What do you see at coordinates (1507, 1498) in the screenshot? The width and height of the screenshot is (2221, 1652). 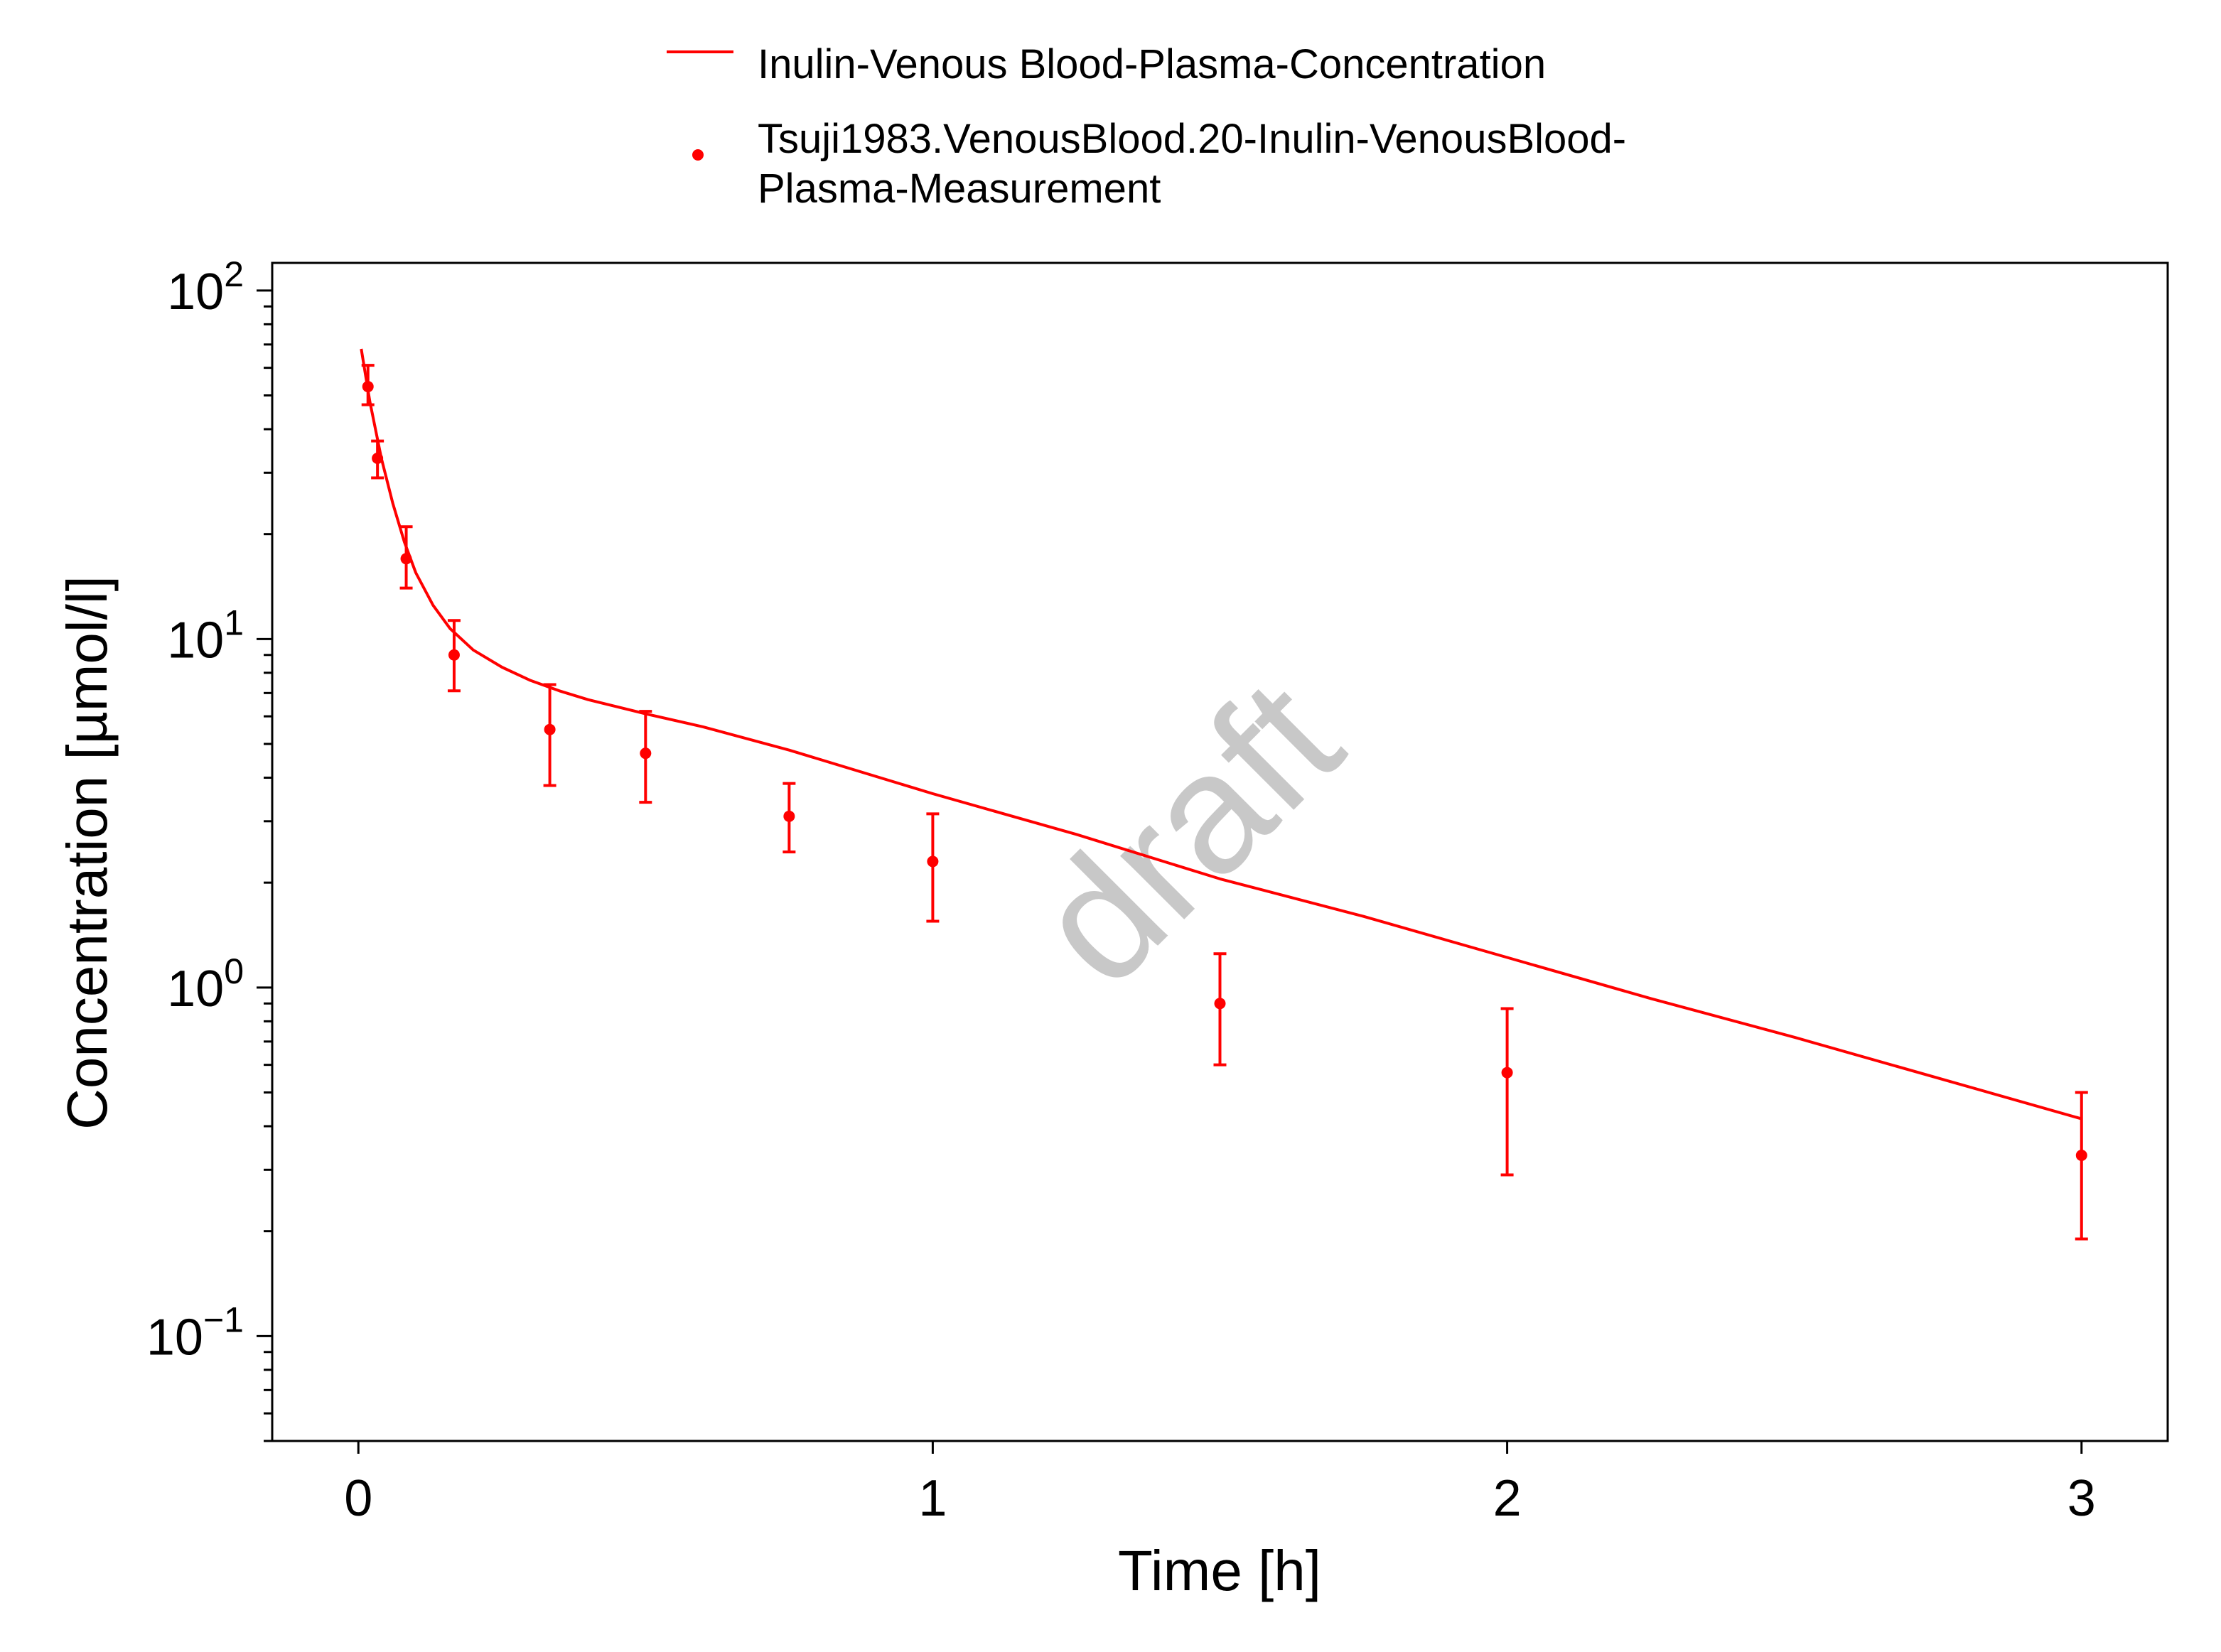 I see `x-tick-label: 2` at bounding box center [1507, 1498].